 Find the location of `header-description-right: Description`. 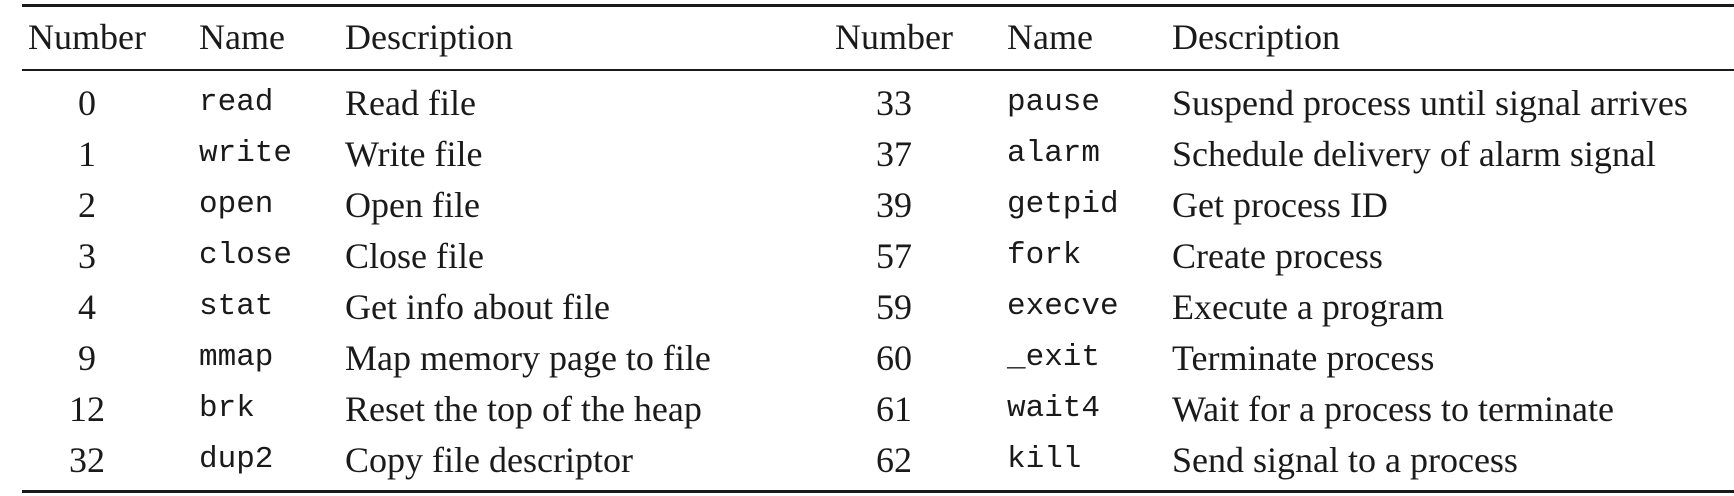

header-description-right: Description is located at coordinates (1256, 37).